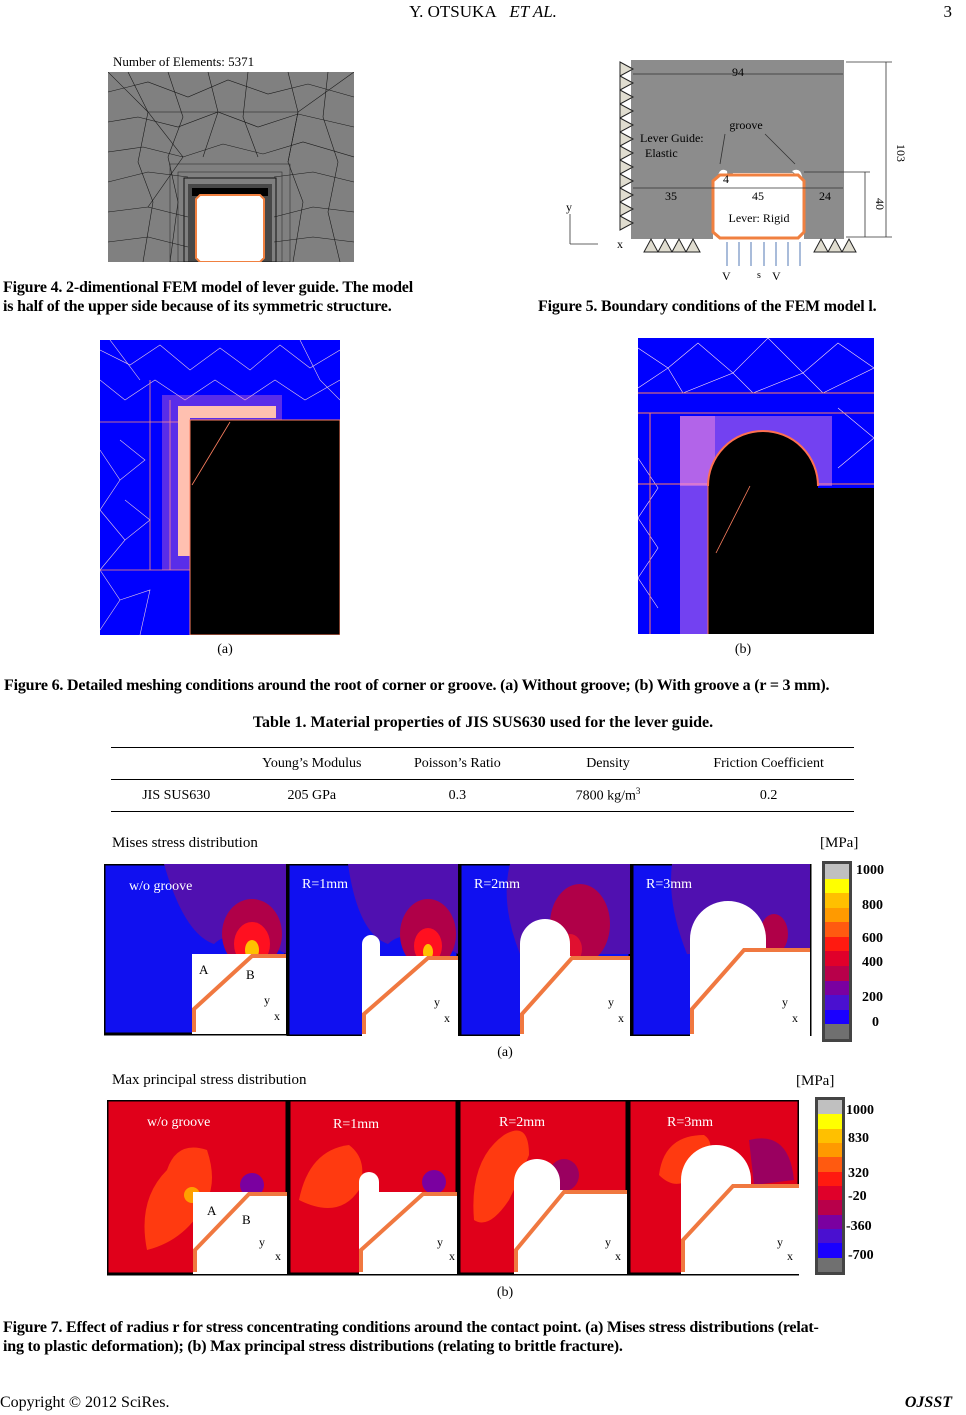 Image resolution: width=966 pixels, height=1415 pixels. Describe the element at coordinates (505, 1292) in the screenshot. I see `figure-7b-label: (b)` at that location.